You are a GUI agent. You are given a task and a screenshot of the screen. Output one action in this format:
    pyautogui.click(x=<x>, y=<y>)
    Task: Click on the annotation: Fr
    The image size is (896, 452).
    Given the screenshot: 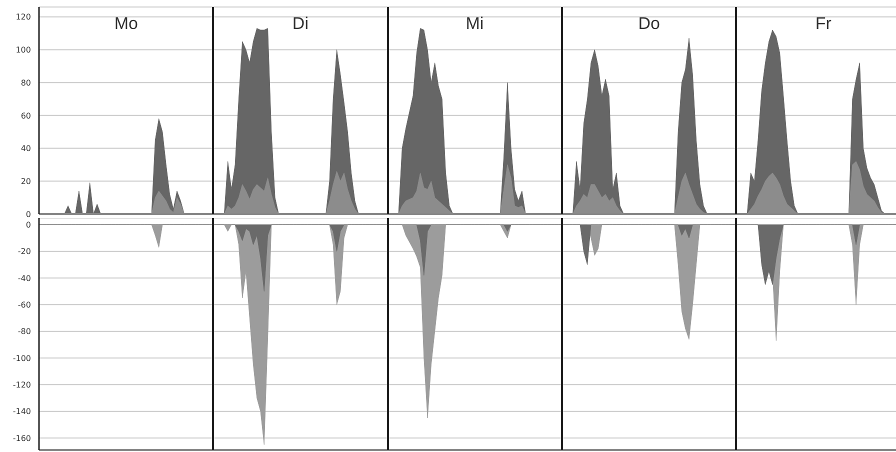 What is the action you would take?
    pyautogui.click(x=823, y=24)
    